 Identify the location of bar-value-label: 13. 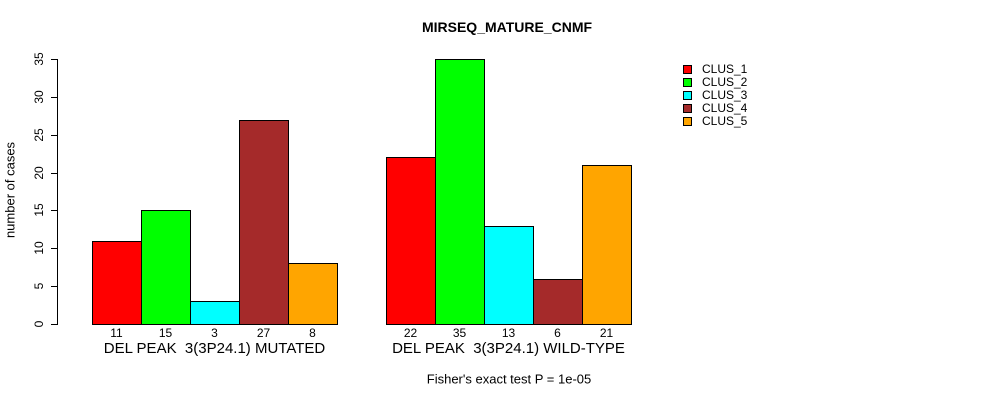
(508, 333).